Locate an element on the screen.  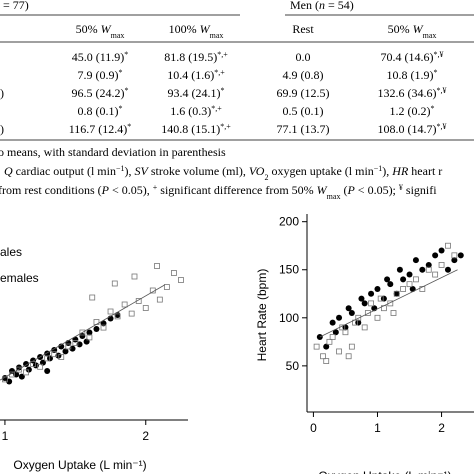
text-run: ( is located at coordinates (343, 190).